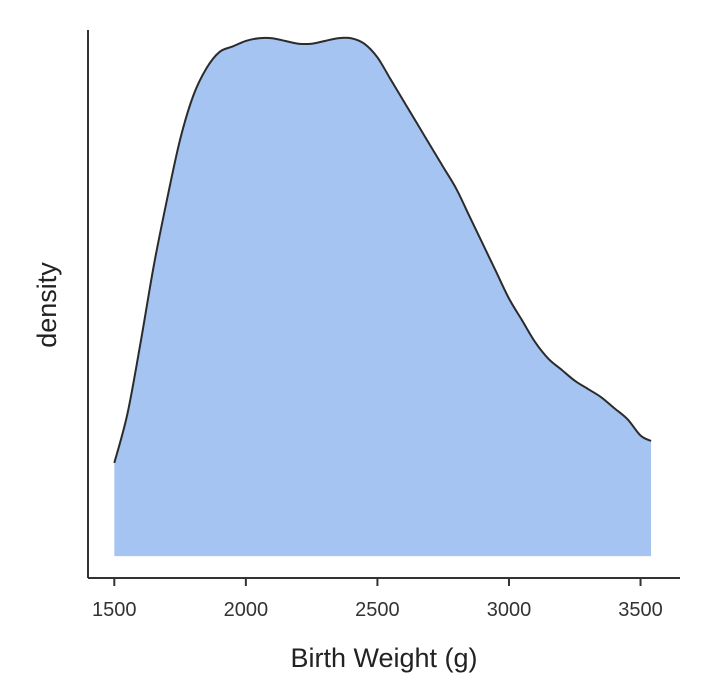 The height and width of the screenshot is (700, 712). I want to click on x-tick-label: 3500, so click(640, 610).